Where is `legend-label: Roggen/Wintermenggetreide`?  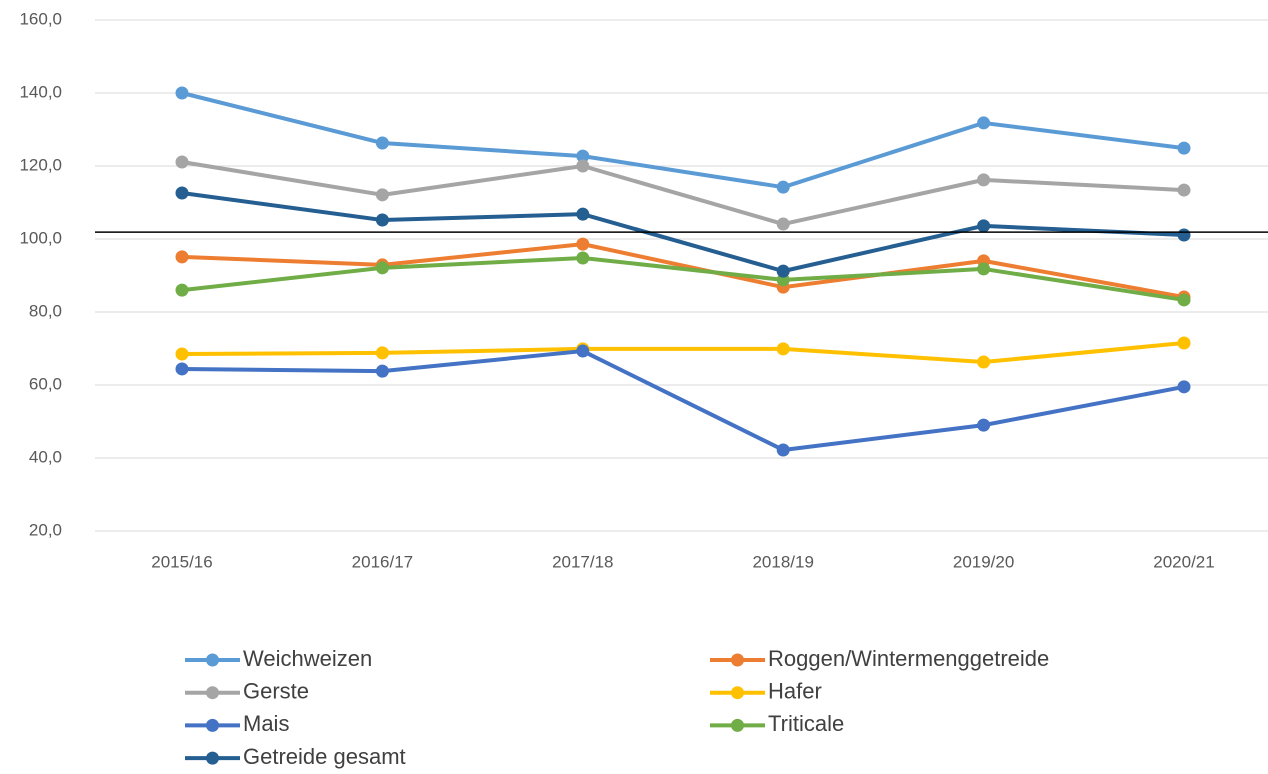 legend-label: Roggen/Wintermenggetreide is located at coordinates (908, 658).